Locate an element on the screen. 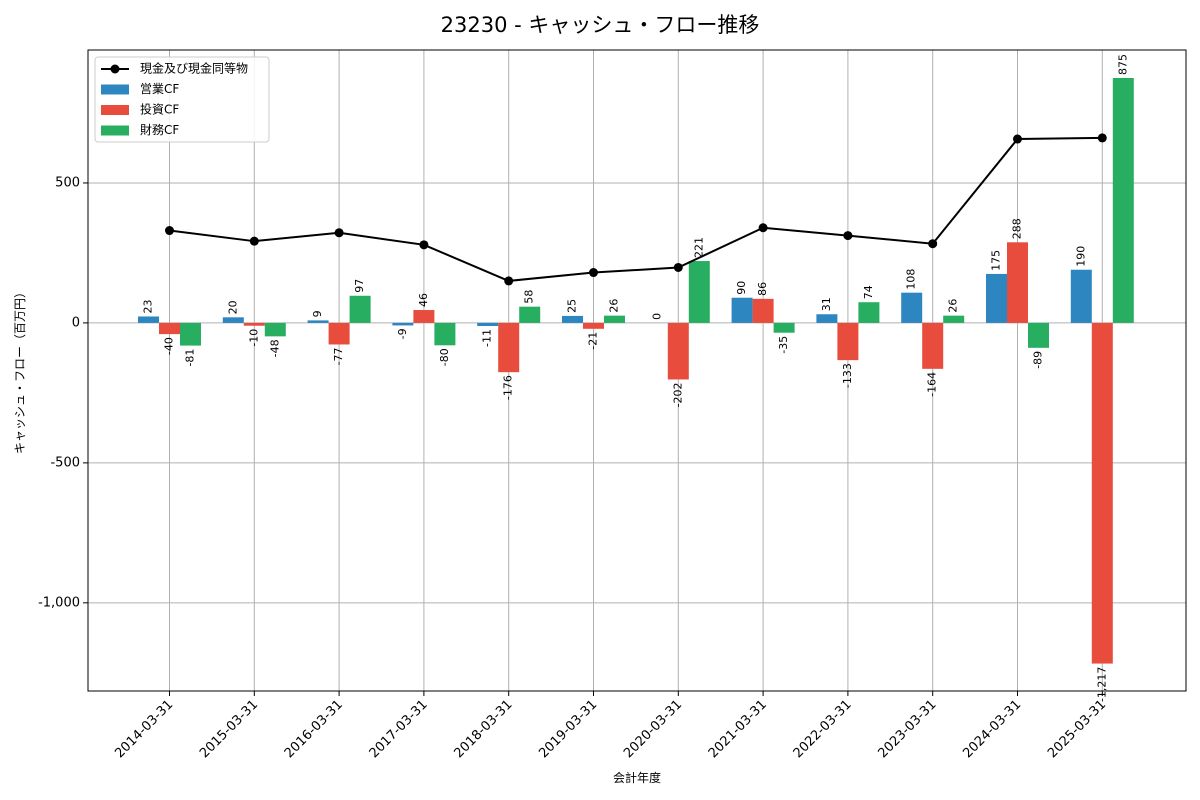  data-label: -80 is located at coordinates (444, 357).